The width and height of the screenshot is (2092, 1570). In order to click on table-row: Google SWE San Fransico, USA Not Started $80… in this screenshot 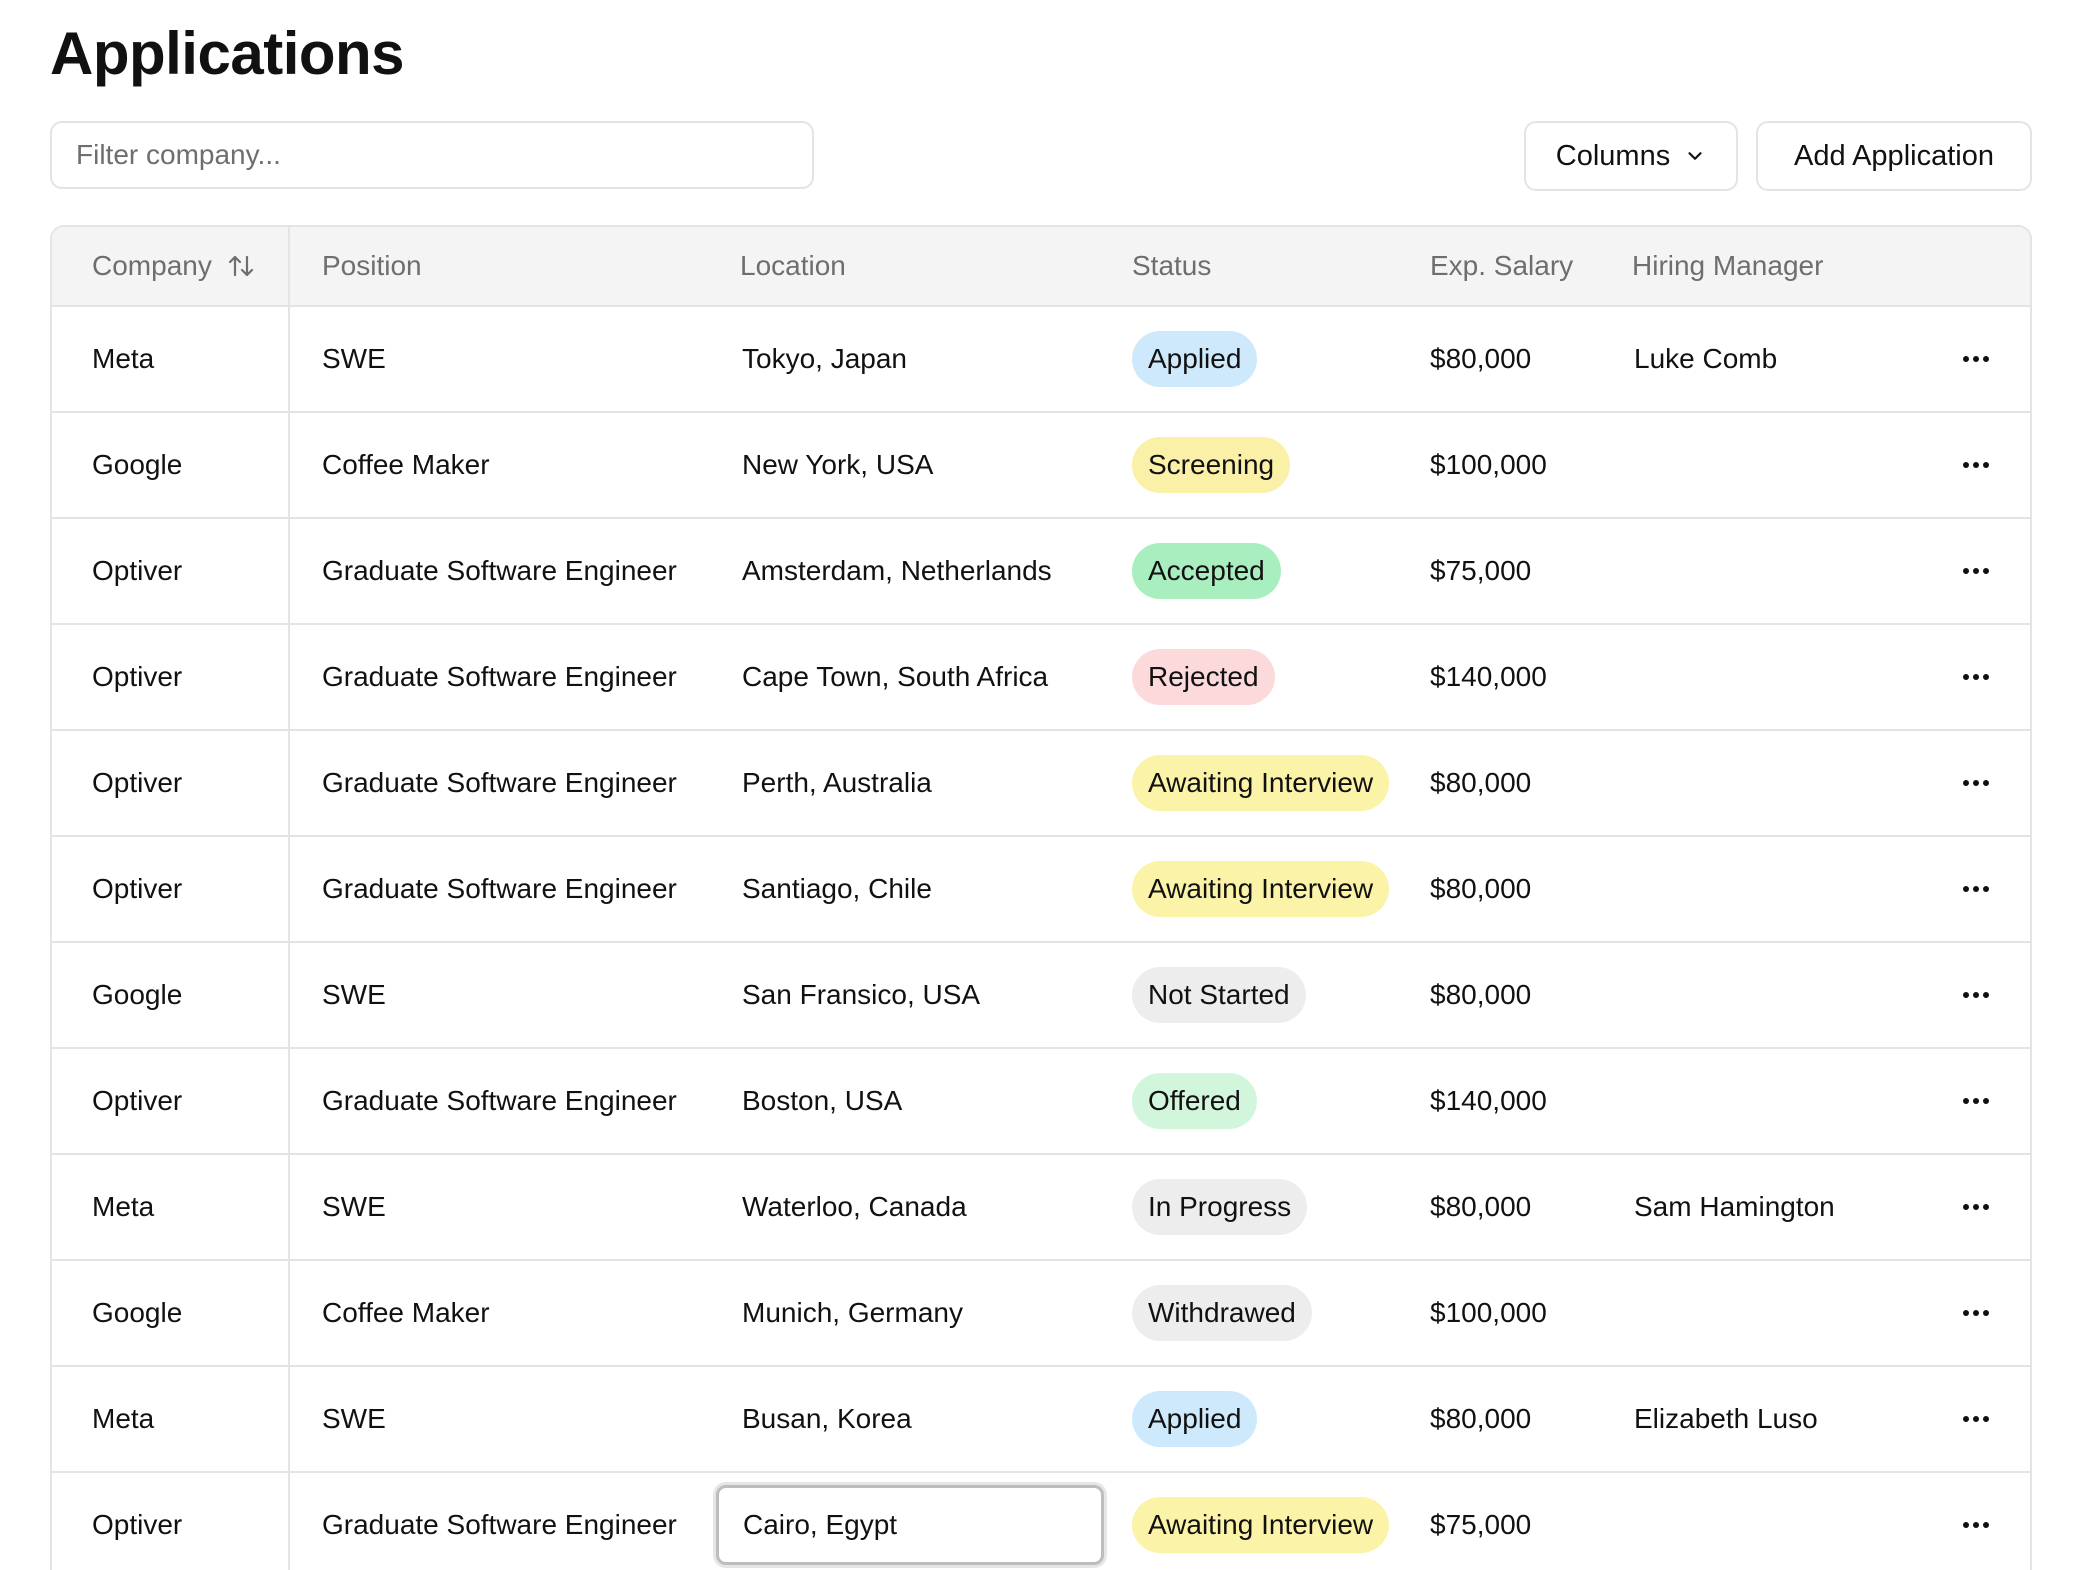, I will do `click(1041, 996)`.